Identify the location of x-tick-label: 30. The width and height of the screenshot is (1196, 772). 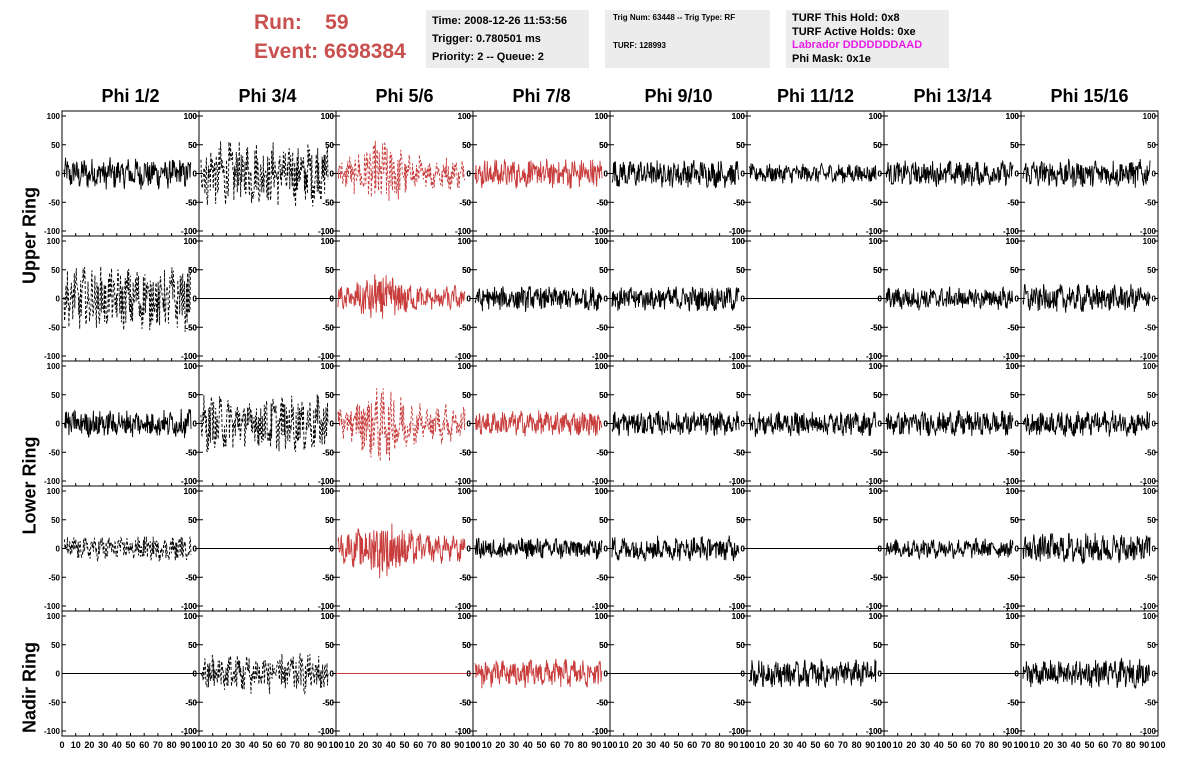
(925, 745).